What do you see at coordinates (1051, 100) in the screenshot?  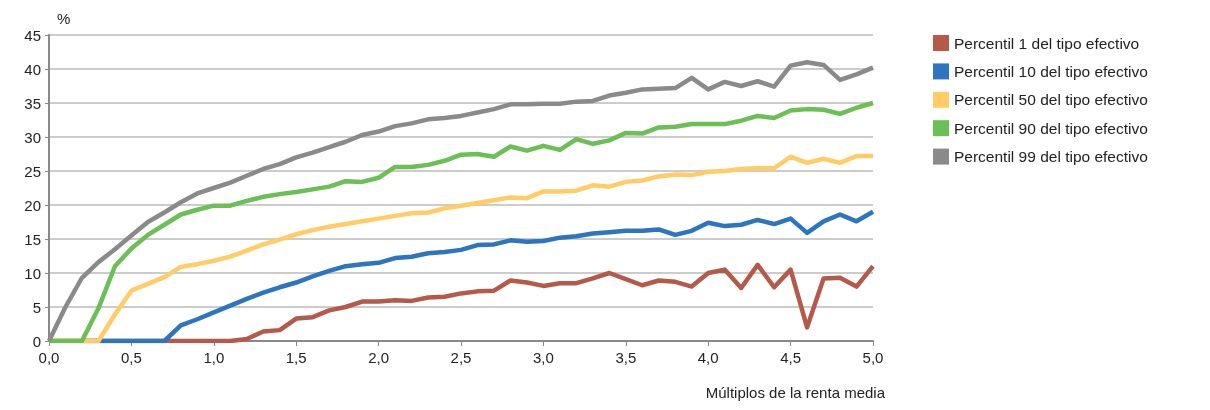 I see `legend-label: Percentil 50 del tipo efectivo` at bounding box center [1051, 100].